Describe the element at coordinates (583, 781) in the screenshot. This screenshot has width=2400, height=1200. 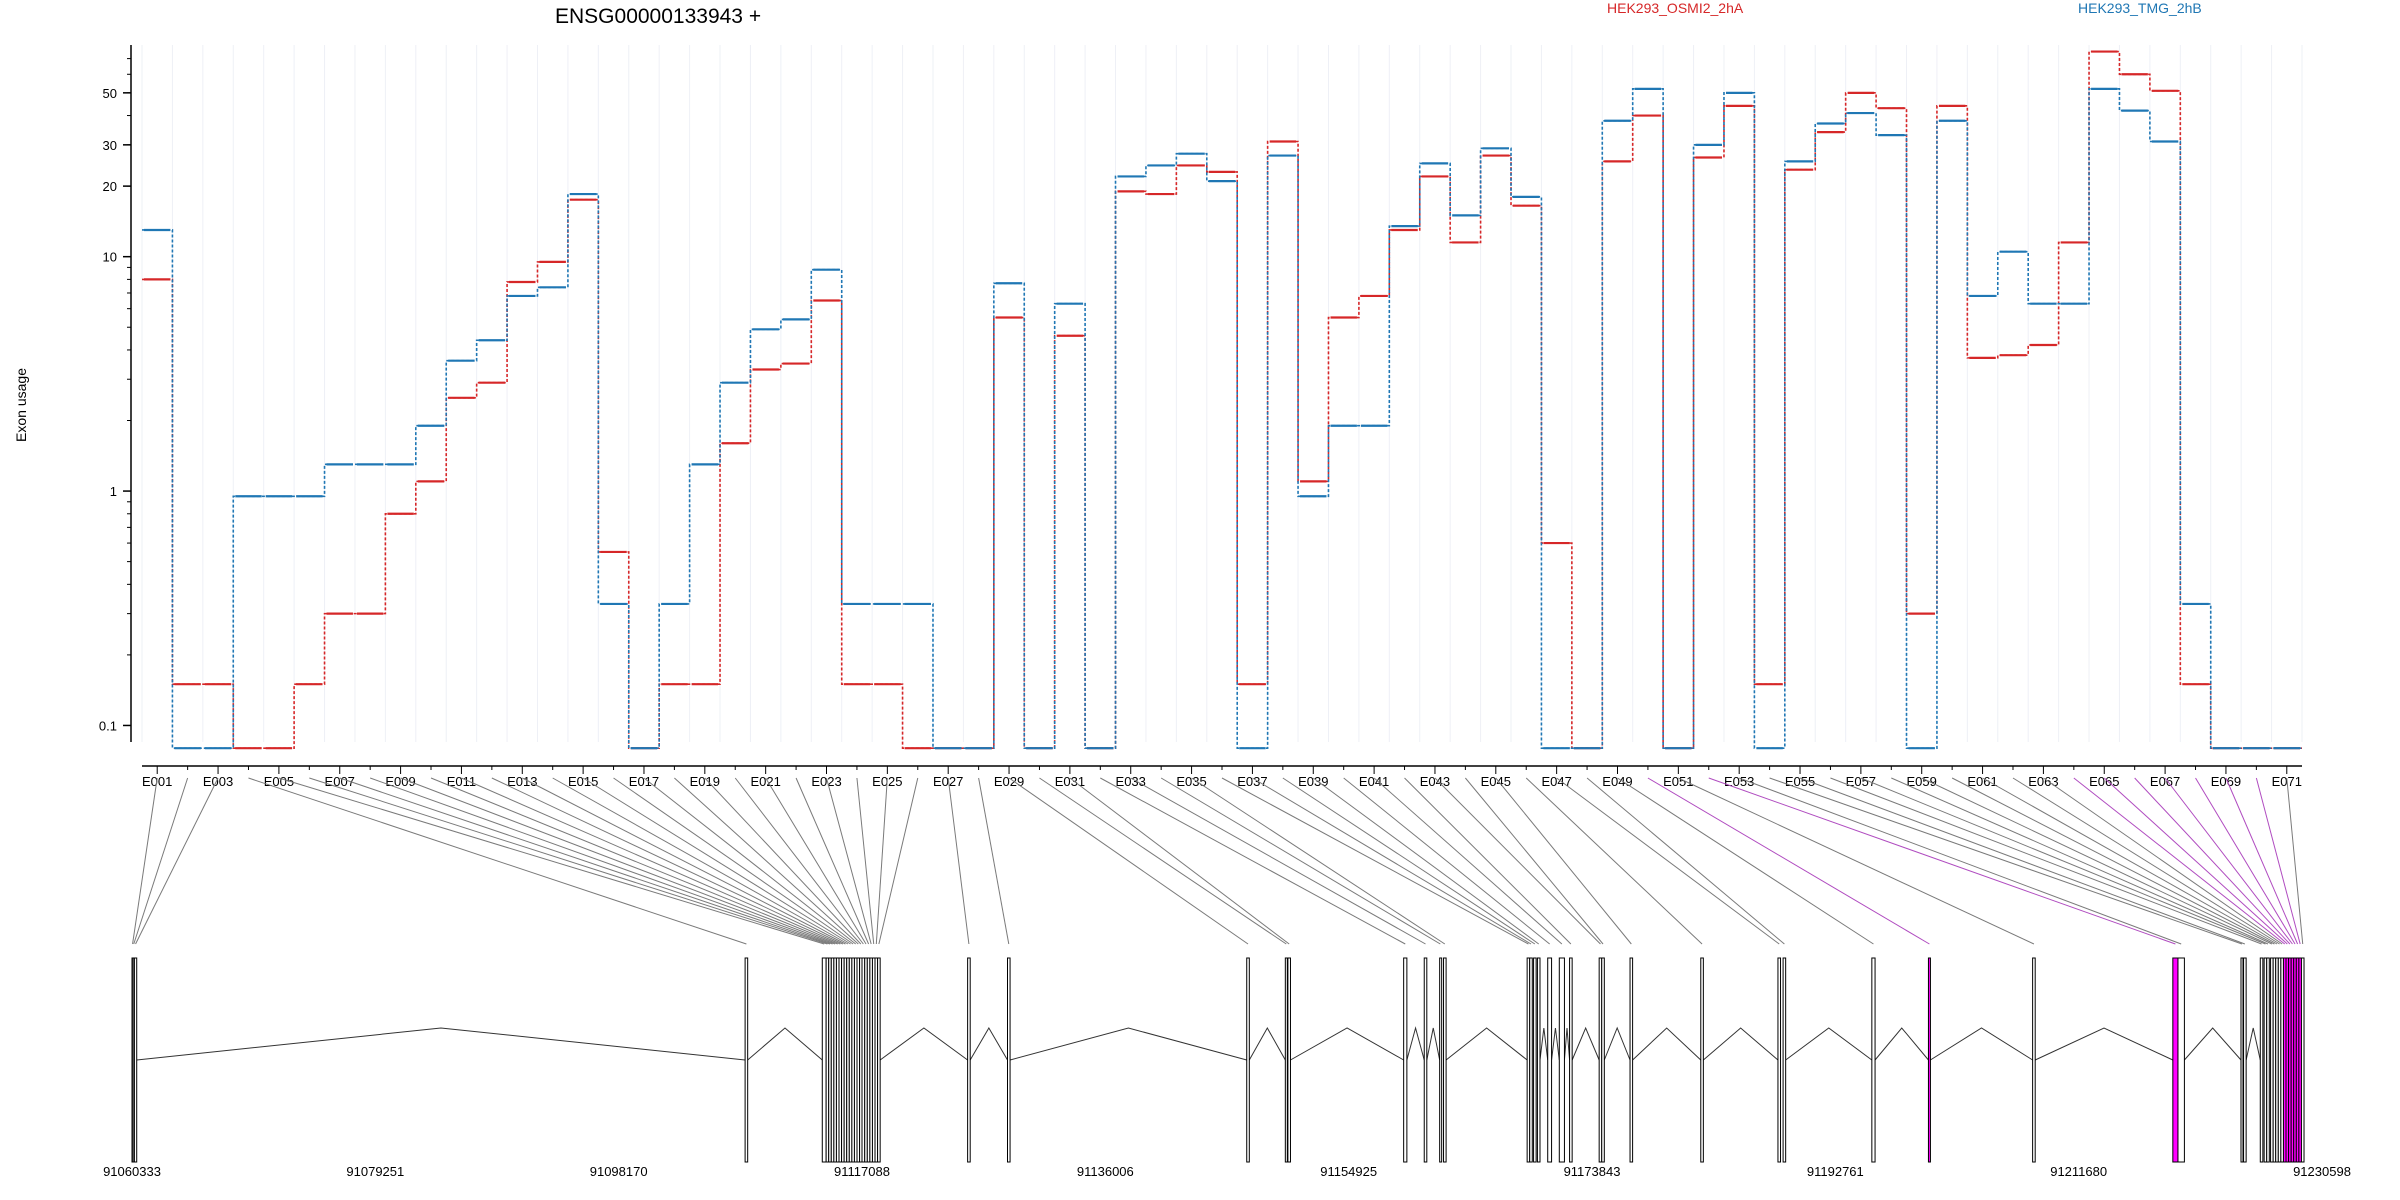
I see `exon-tick-label: E015` at that location.